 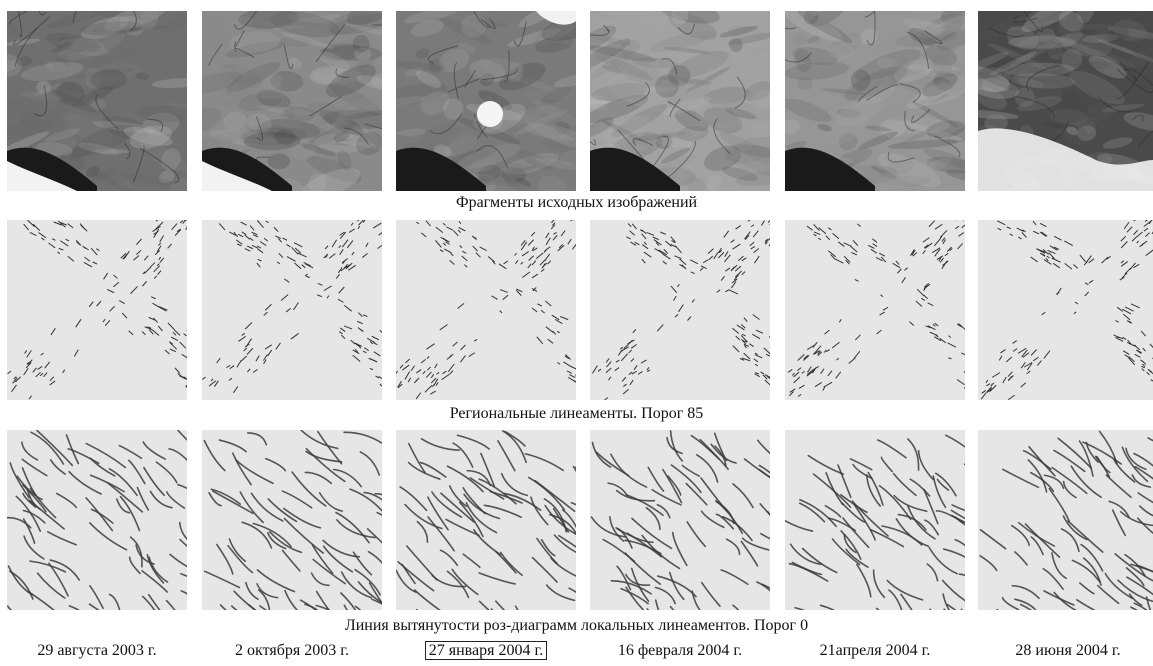 What do you see at coordinates (486, 651) in the screenshot?
I see `date-label-highlighted: 27 января 2004 г.` at bounding box center [486, 651].